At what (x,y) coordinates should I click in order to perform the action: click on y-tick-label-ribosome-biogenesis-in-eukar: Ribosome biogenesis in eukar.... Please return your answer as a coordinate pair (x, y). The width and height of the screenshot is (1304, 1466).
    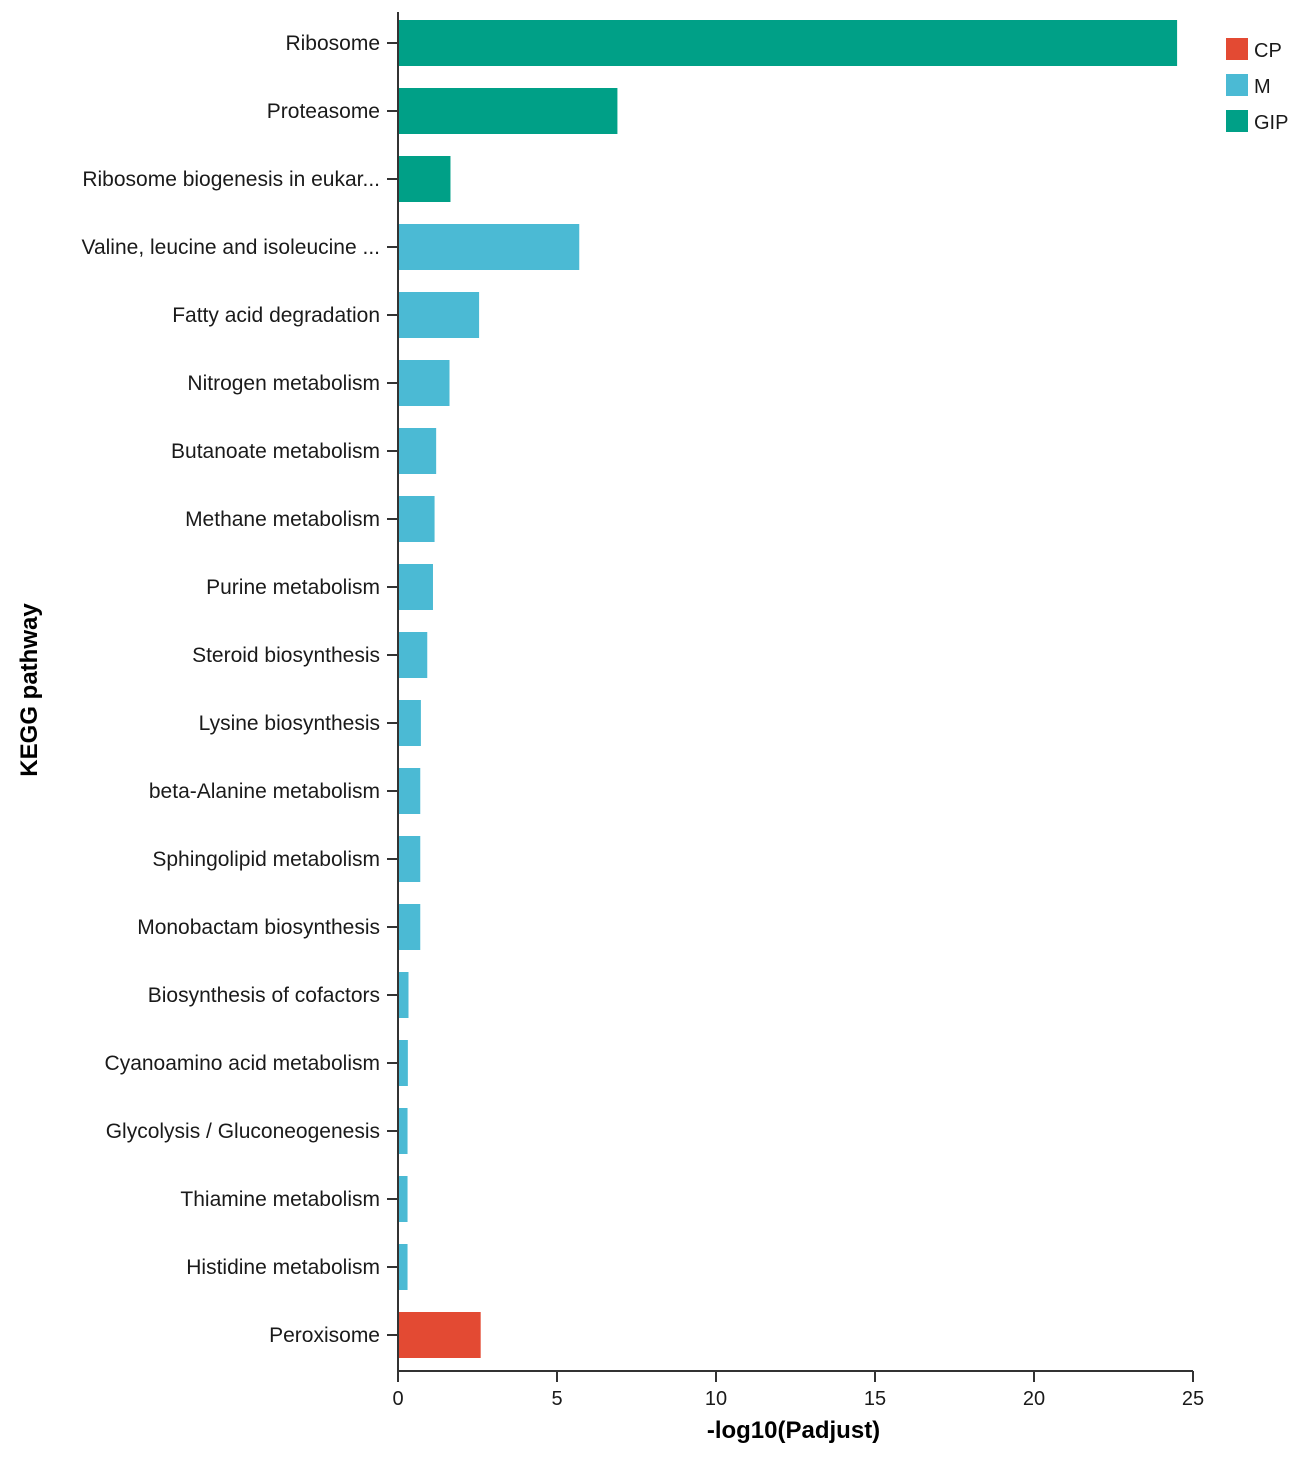
    Looking at the image, I should click on (231, 179).